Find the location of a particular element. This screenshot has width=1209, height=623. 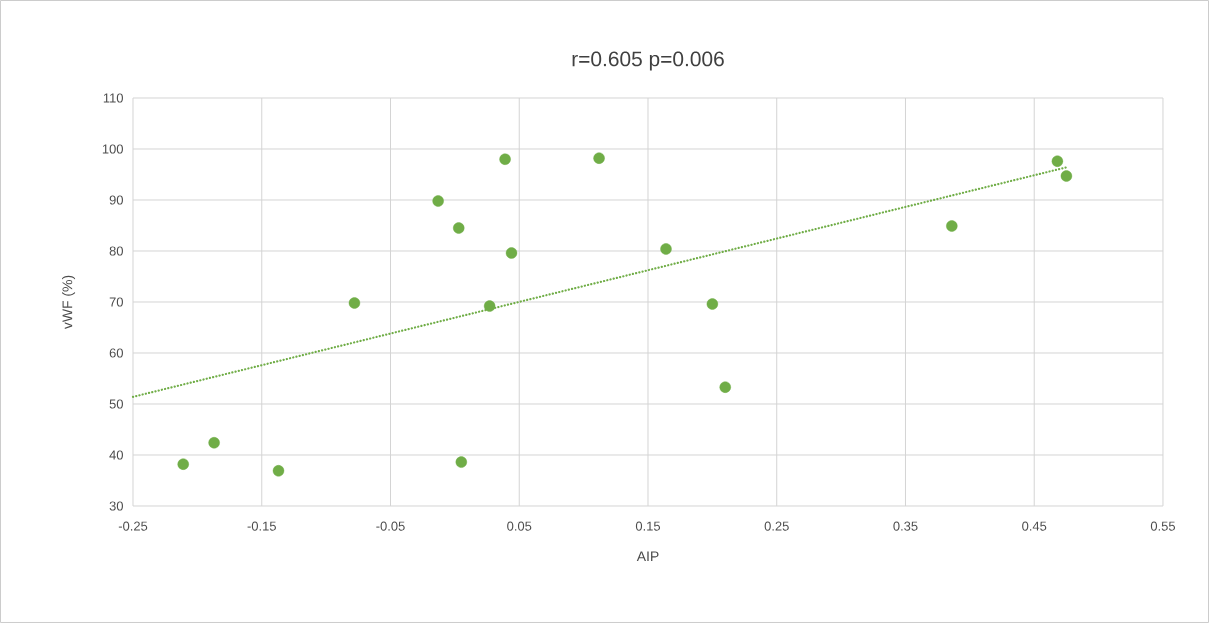

y-tick-label: 60 is located at coordinates (116, 353).